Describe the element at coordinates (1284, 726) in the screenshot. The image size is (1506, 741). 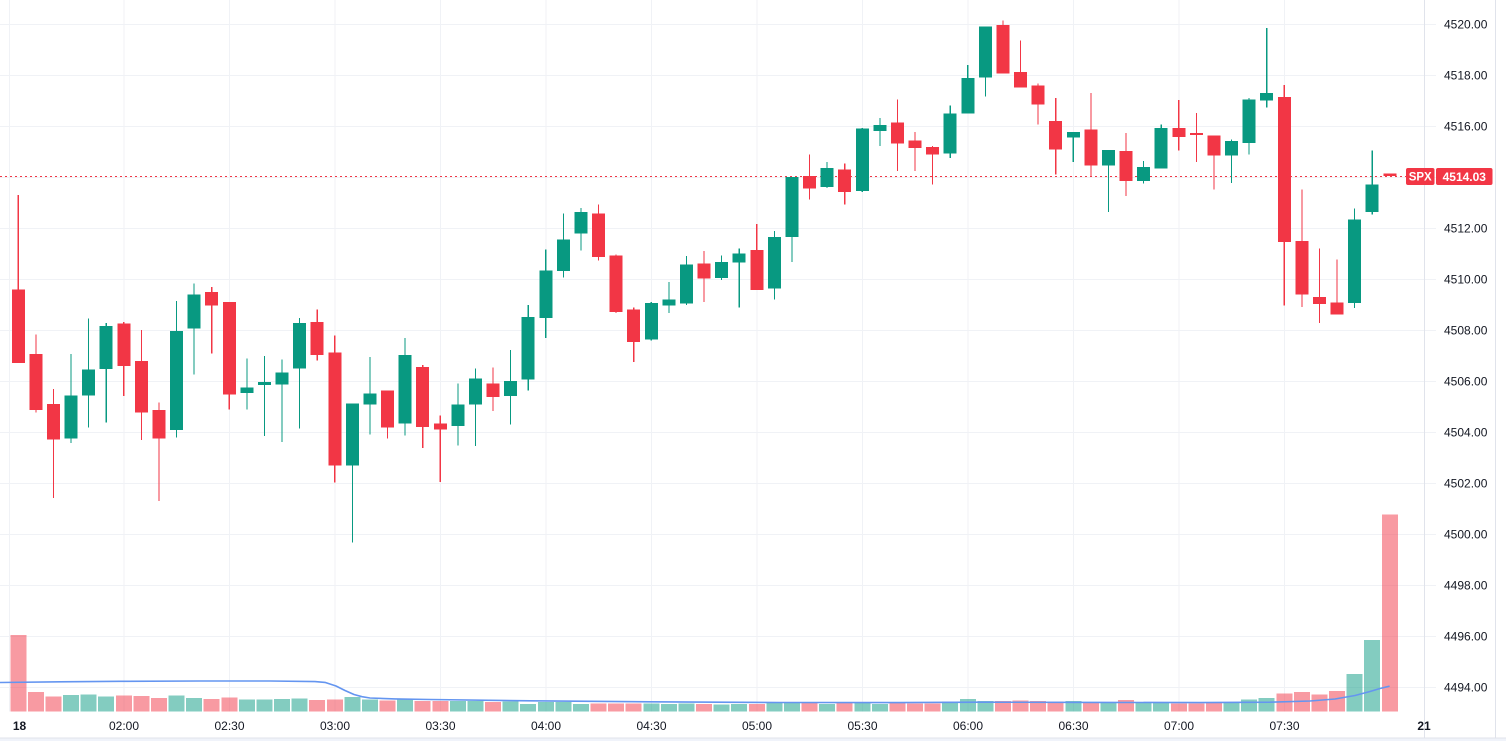
I see `svg-text: 07:30` at that location.